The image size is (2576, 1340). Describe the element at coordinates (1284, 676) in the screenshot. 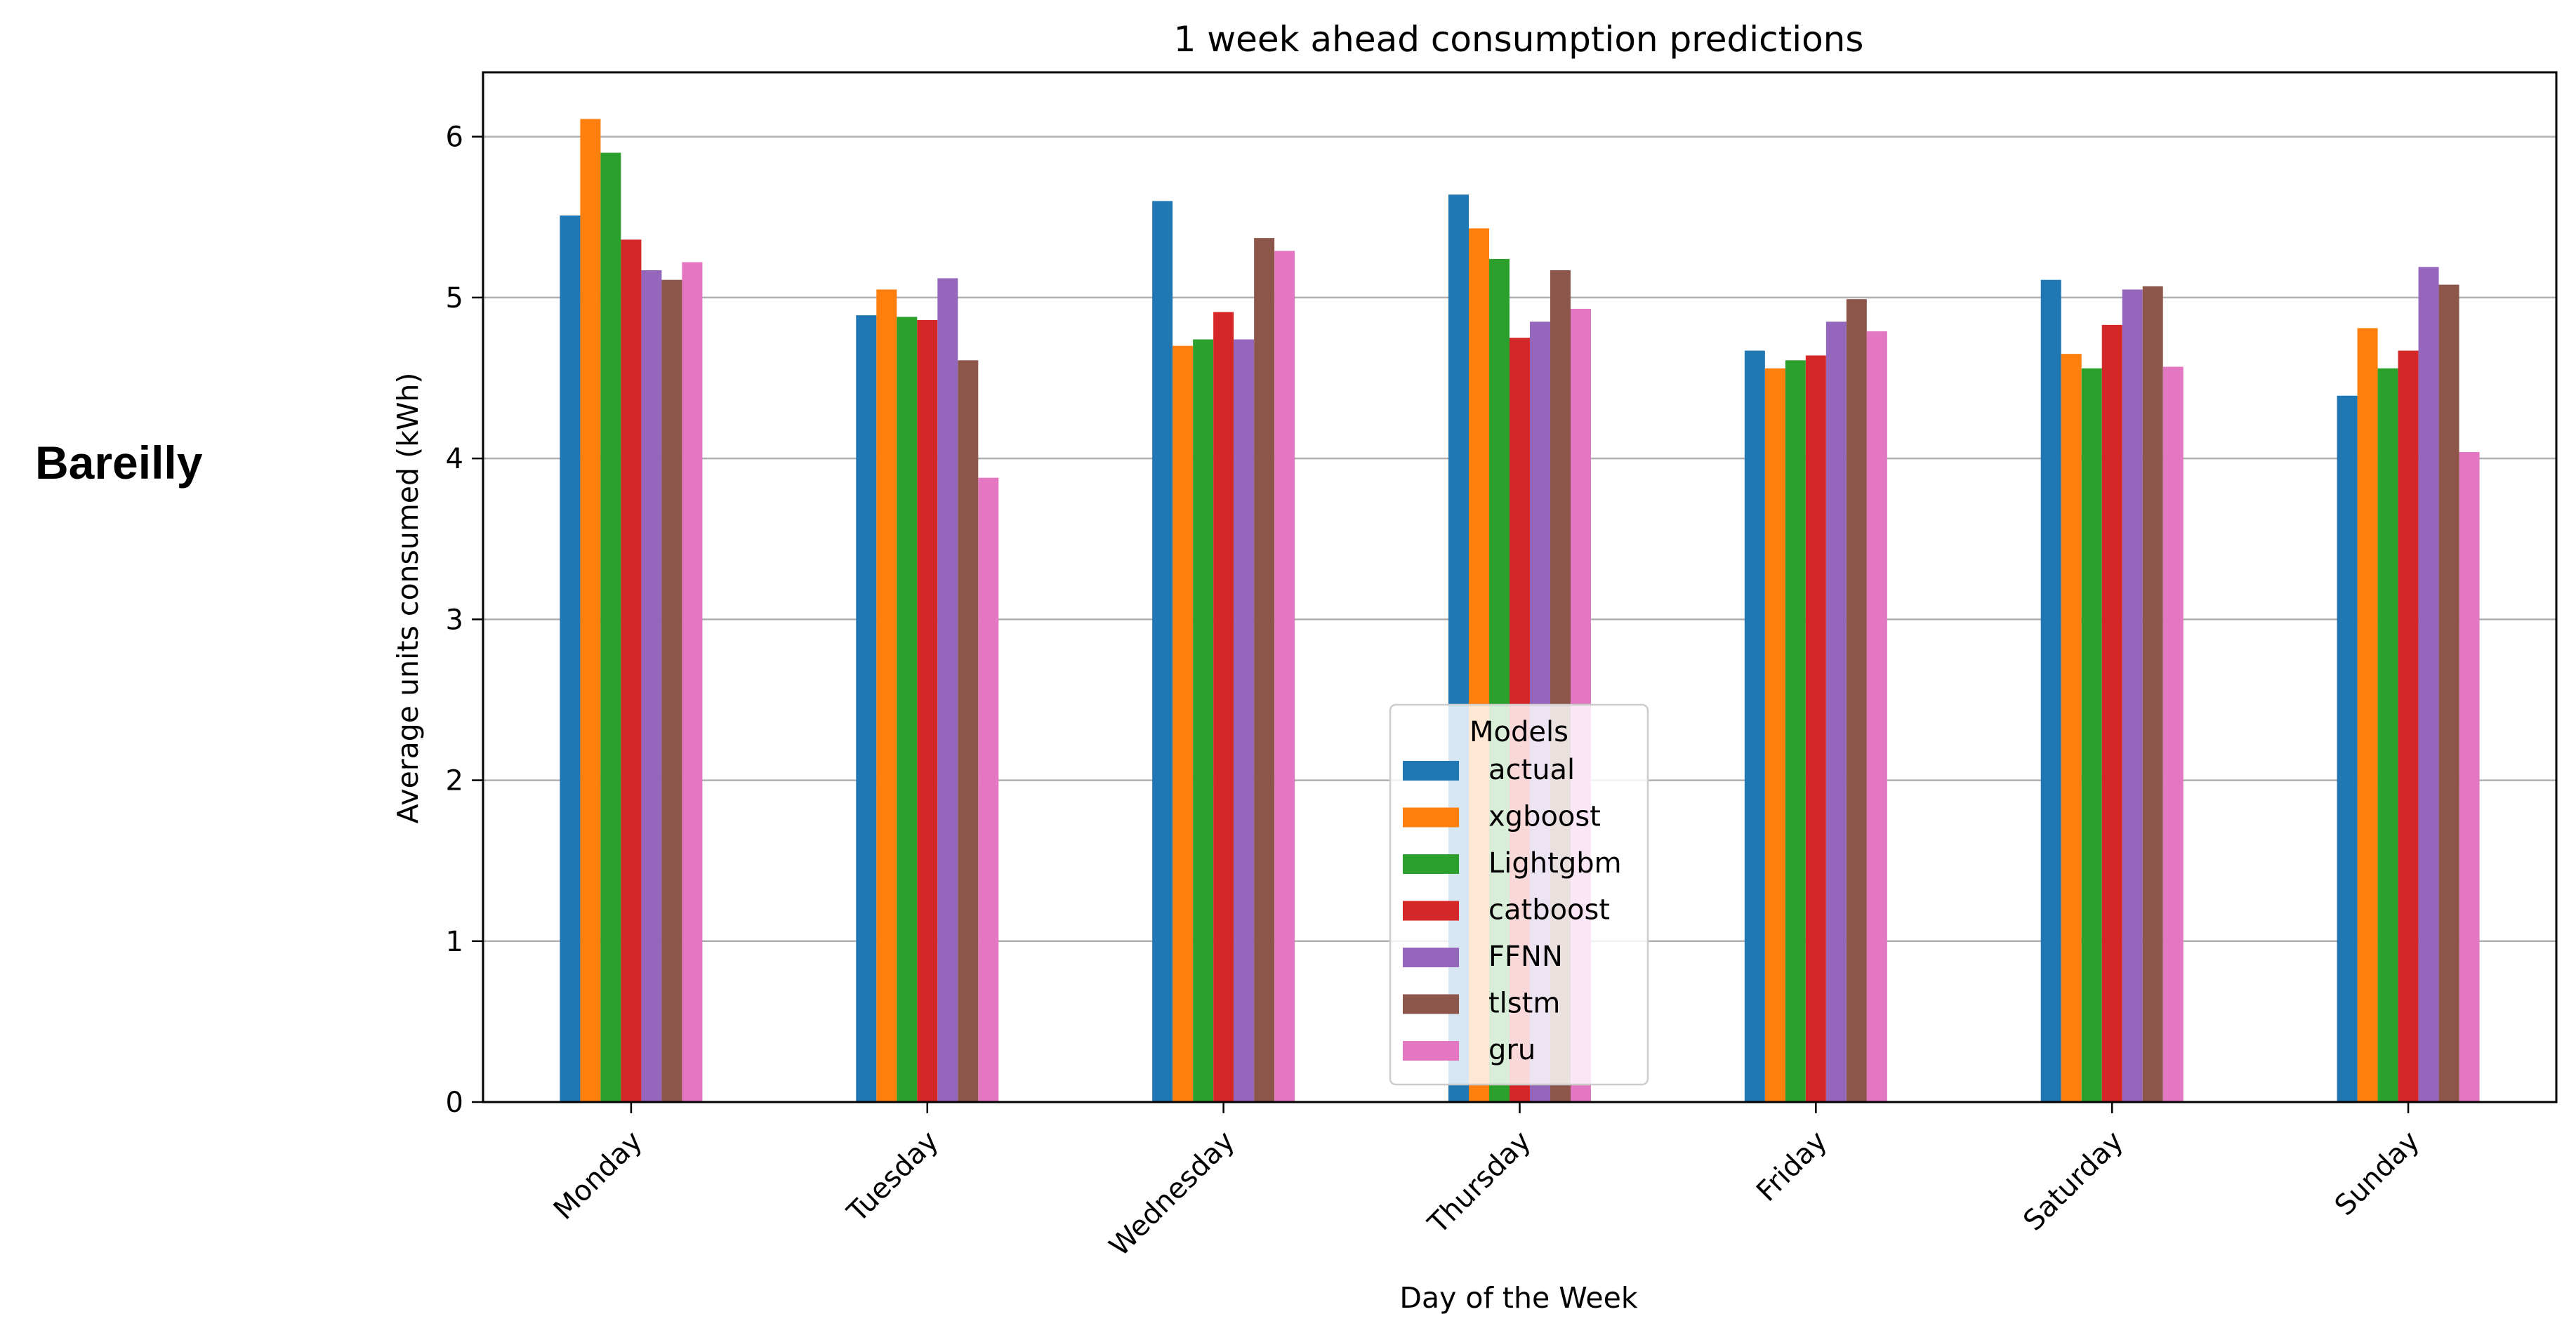

I see `bar-gru-wednesday` at that location.